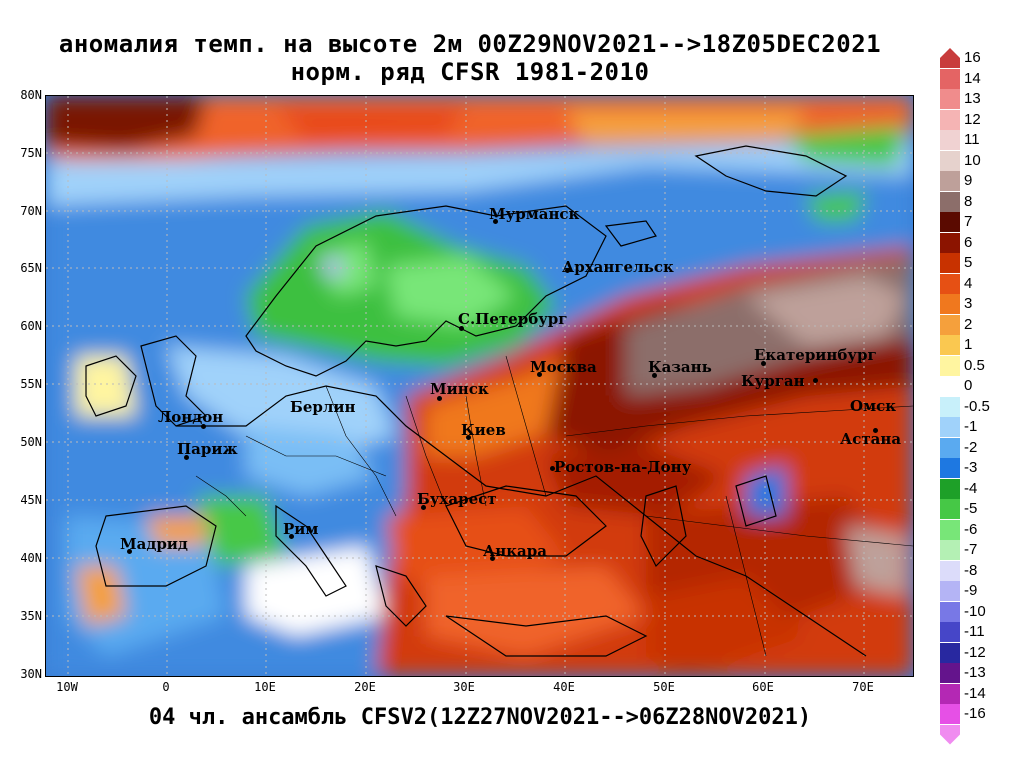  What do you see at coordinates (763, 687) in the screenshot?
I see `lon-label: 60E` at bounding box center [763, 687].